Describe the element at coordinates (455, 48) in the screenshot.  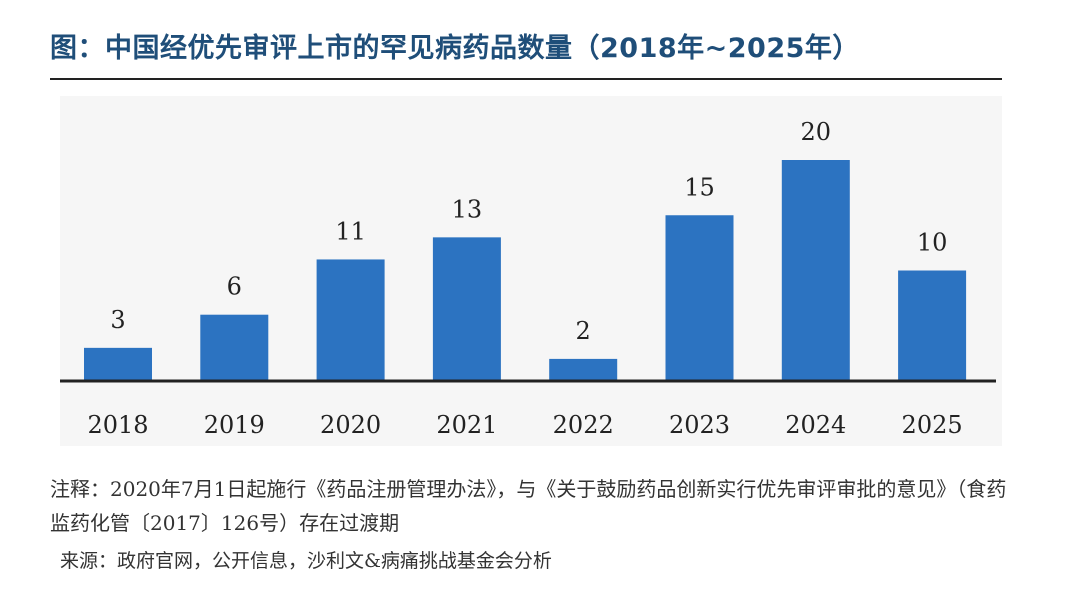
I see `chart-title: 图：中国经优先审评上市的罕见病药品数量（2018年~2025年）` at that location.